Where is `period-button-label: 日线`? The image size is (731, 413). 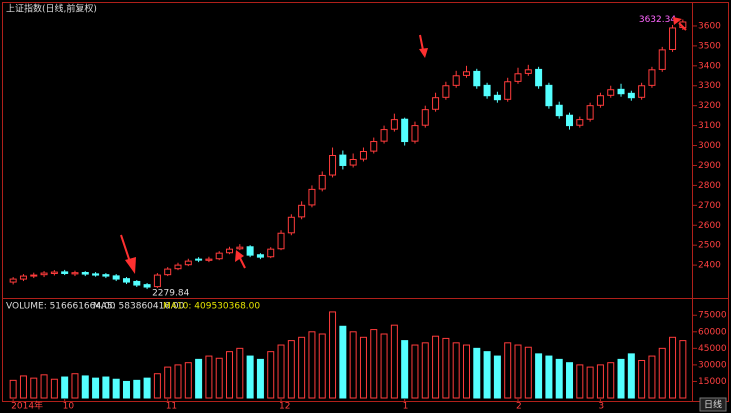 period-button-label: 日线 is located at coordinates (713, 405).